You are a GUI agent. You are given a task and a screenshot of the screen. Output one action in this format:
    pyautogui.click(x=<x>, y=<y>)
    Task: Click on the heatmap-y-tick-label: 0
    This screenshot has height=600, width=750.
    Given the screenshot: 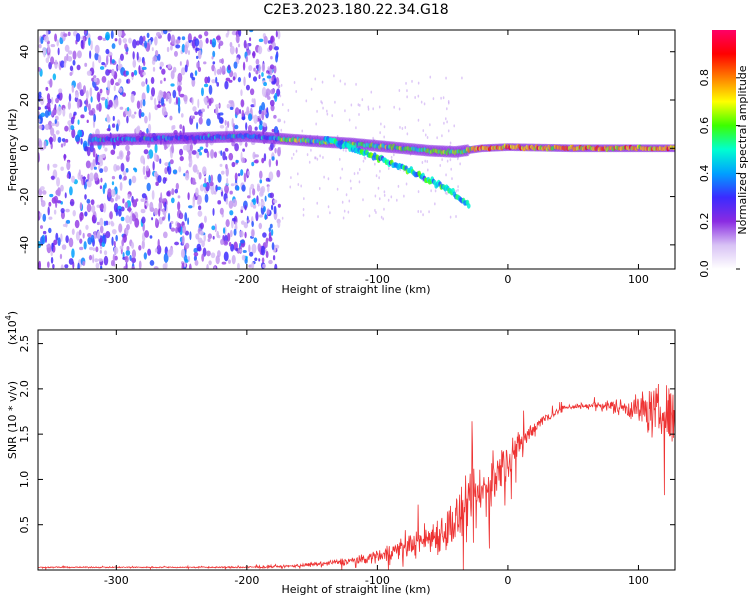 What is the action you would take?
    pyautogui.click(x=24, y=148)
    